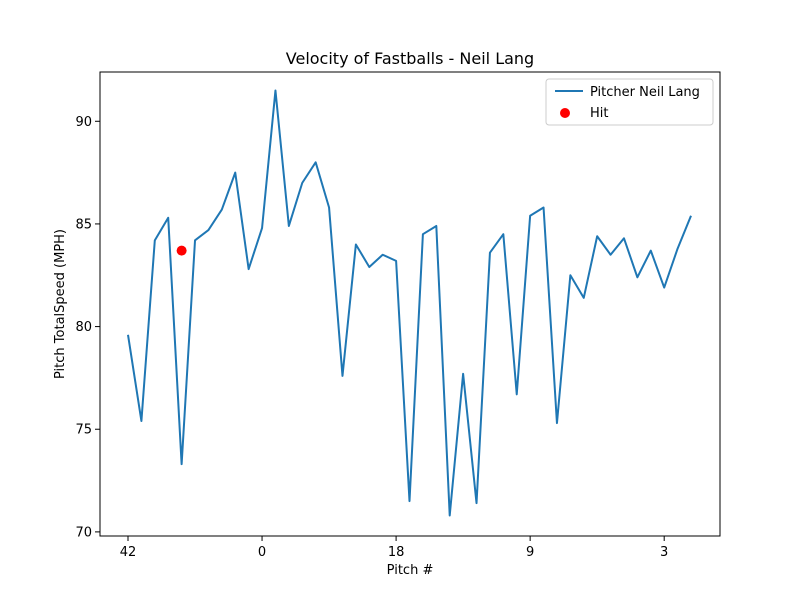  I want to click on y-axis-label: Pitch TotalSpeed (MPH), so click(60, 304).